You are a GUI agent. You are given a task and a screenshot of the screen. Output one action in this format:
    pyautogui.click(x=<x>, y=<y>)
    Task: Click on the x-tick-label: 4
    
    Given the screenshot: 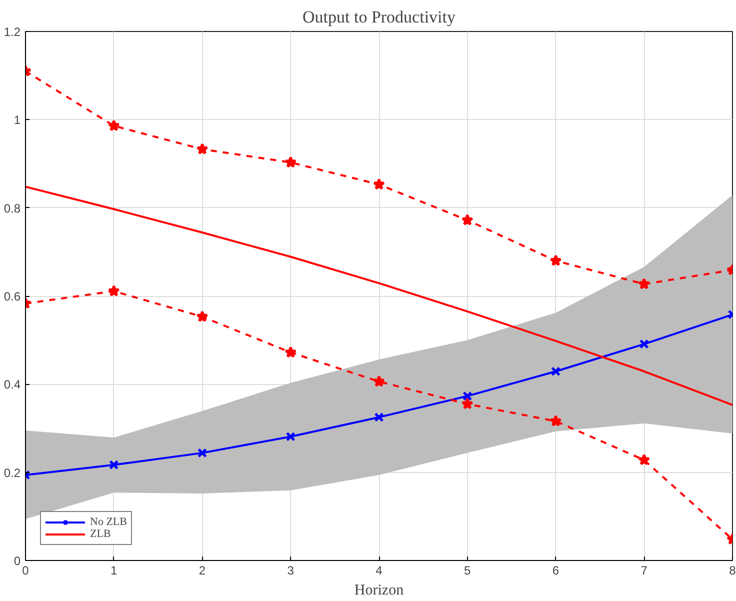 What is the action you would take?
    pyautogui.click(x=379, y=571)
    